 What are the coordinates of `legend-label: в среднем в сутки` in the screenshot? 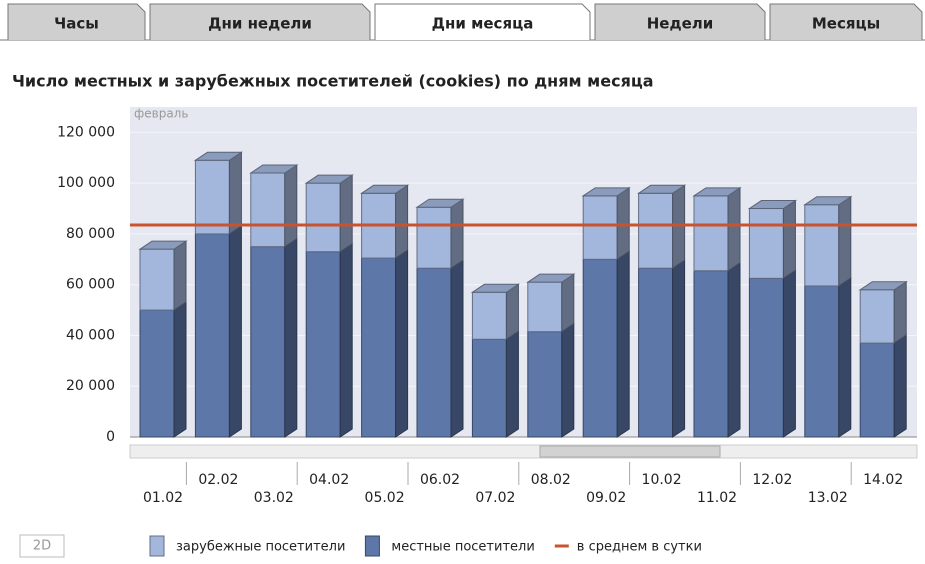 It's located at (639, 547).